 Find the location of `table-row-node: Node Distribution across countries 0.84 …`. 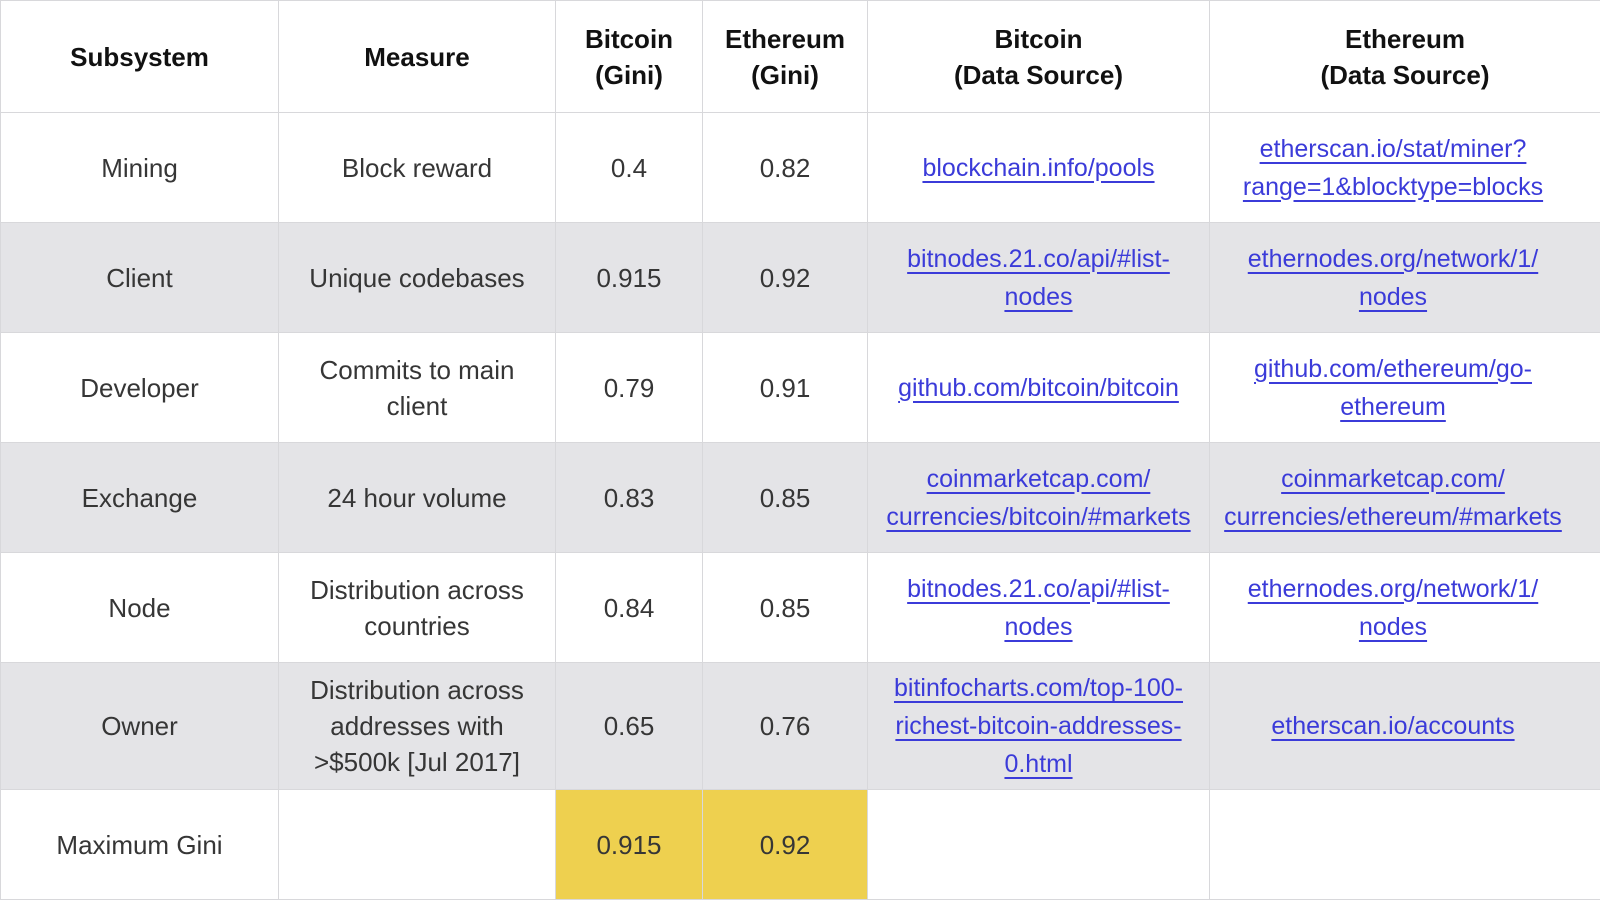

table-row-node: Node Distribution across countries 0.84 … is located at coordinates (800, 607).